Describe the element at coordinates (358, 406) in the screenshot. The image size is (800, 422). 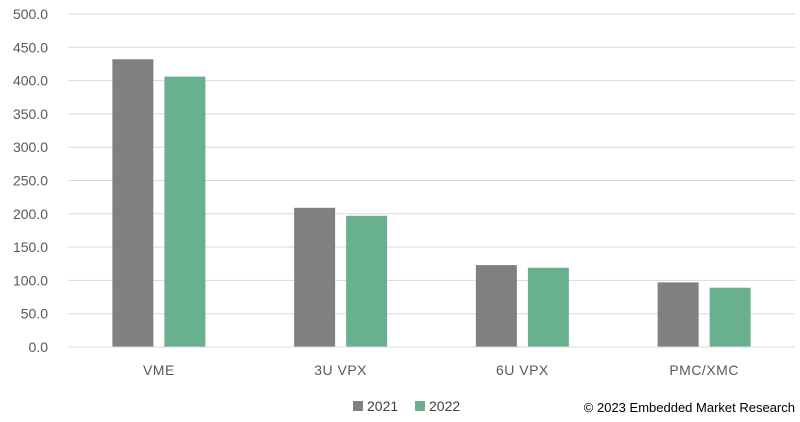
I see `legend-swatch-2021` at that location.